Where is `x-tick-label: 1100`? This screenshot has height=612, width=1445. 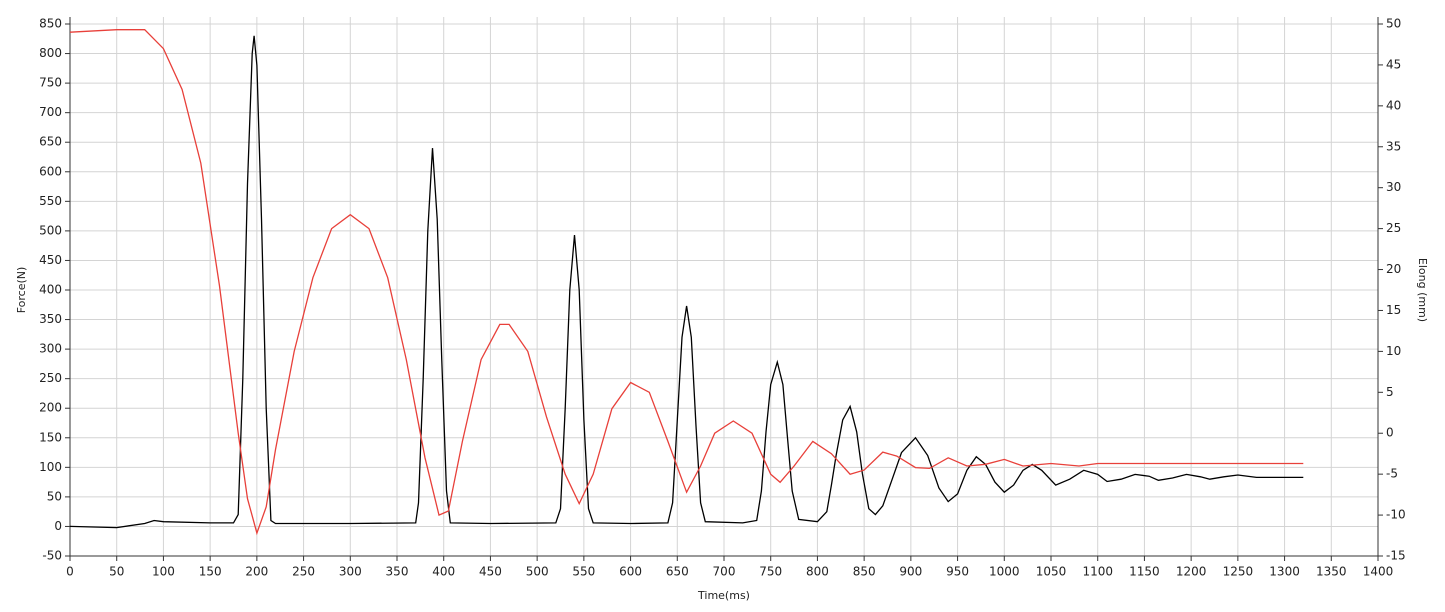 x-tick-label: 1100 is located at coordinates (1097, 572).